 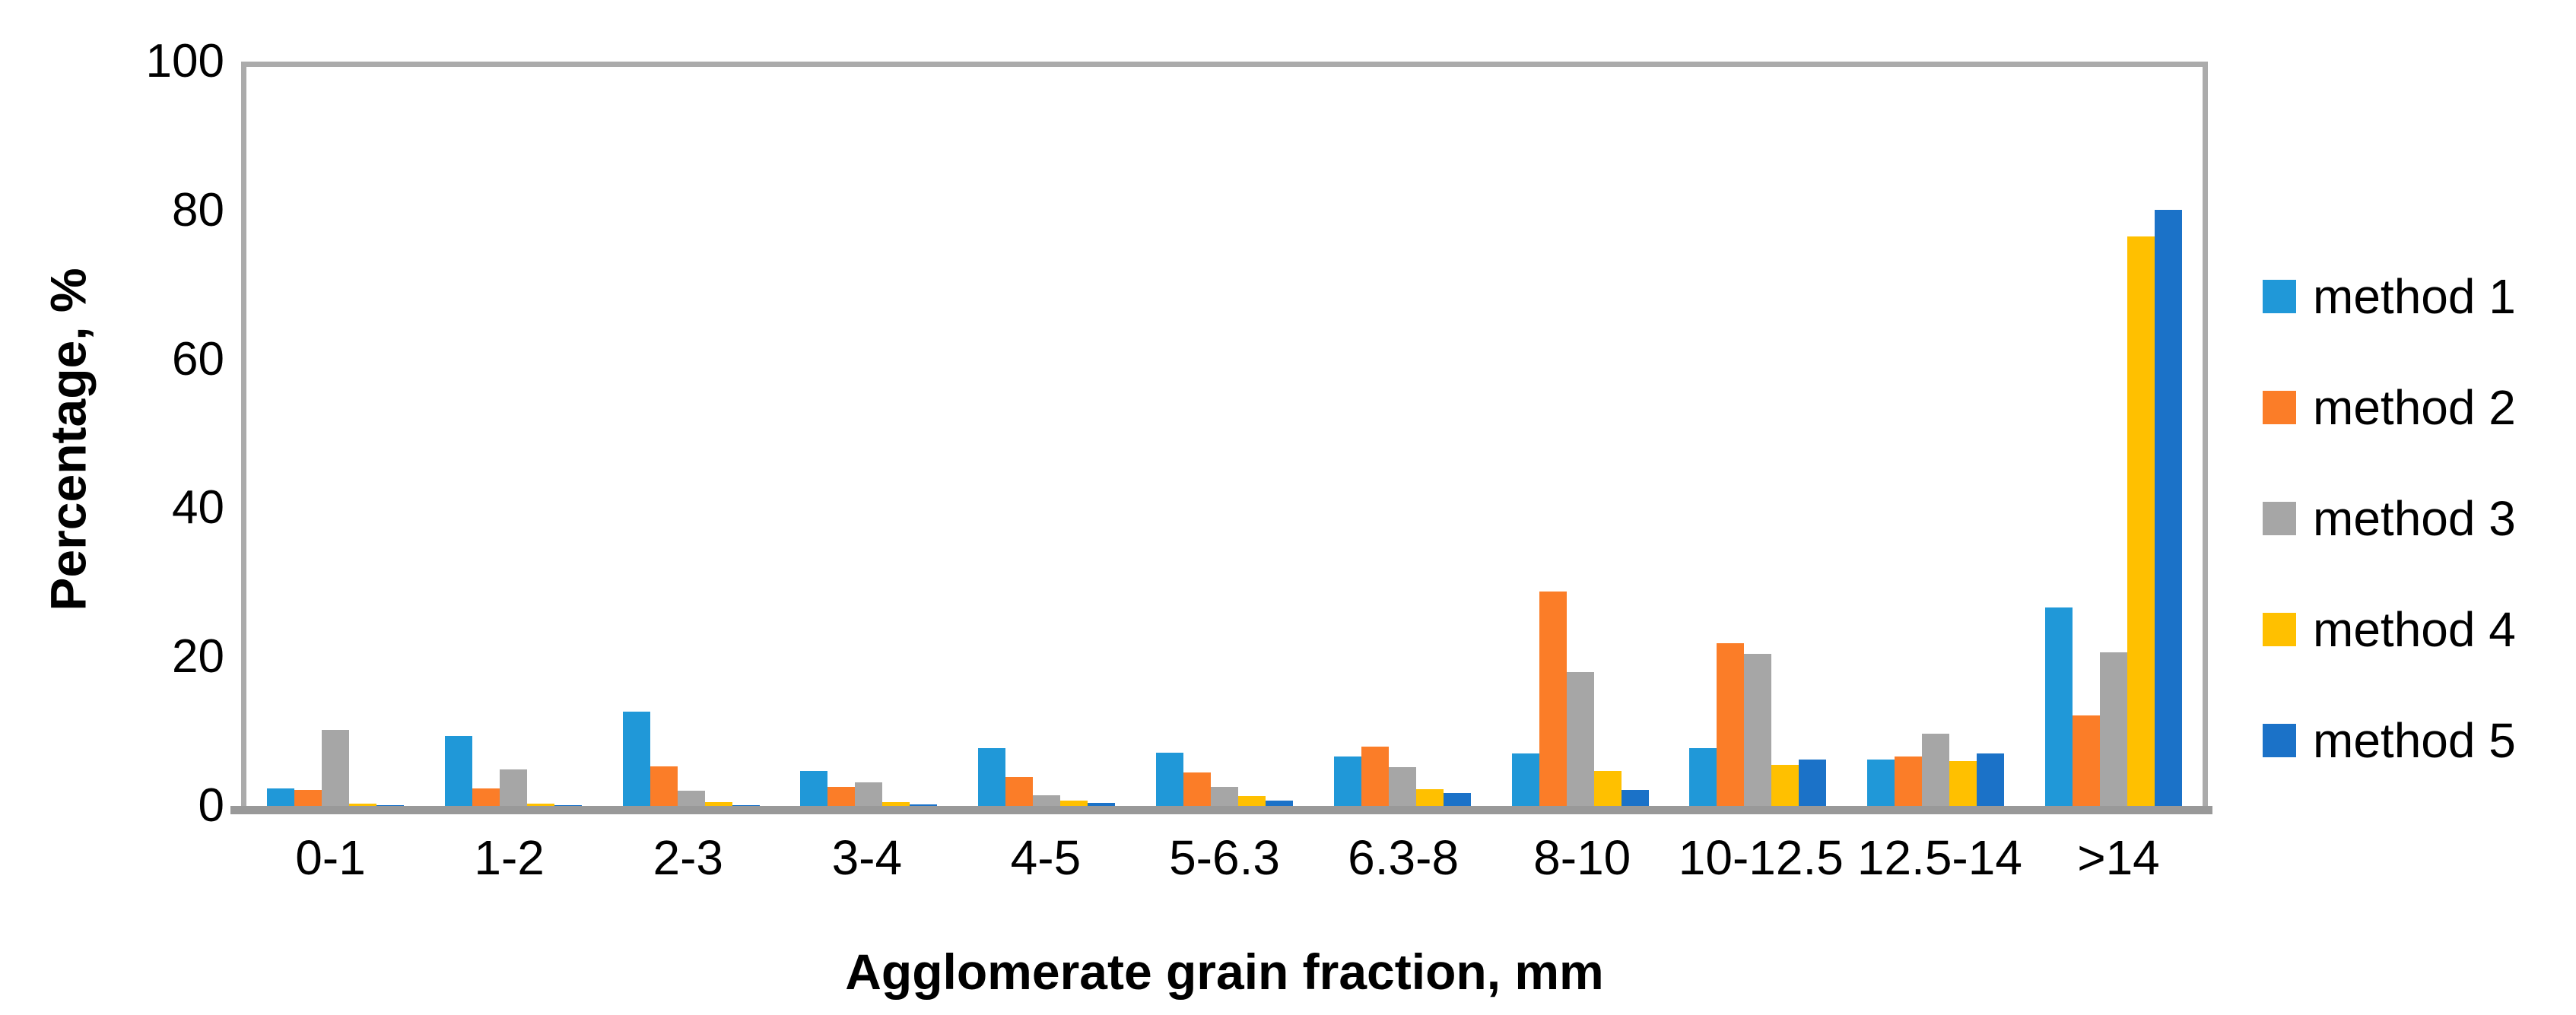 I want to click on bar-method-5-5-6.3, so click(x=1279, y=803).